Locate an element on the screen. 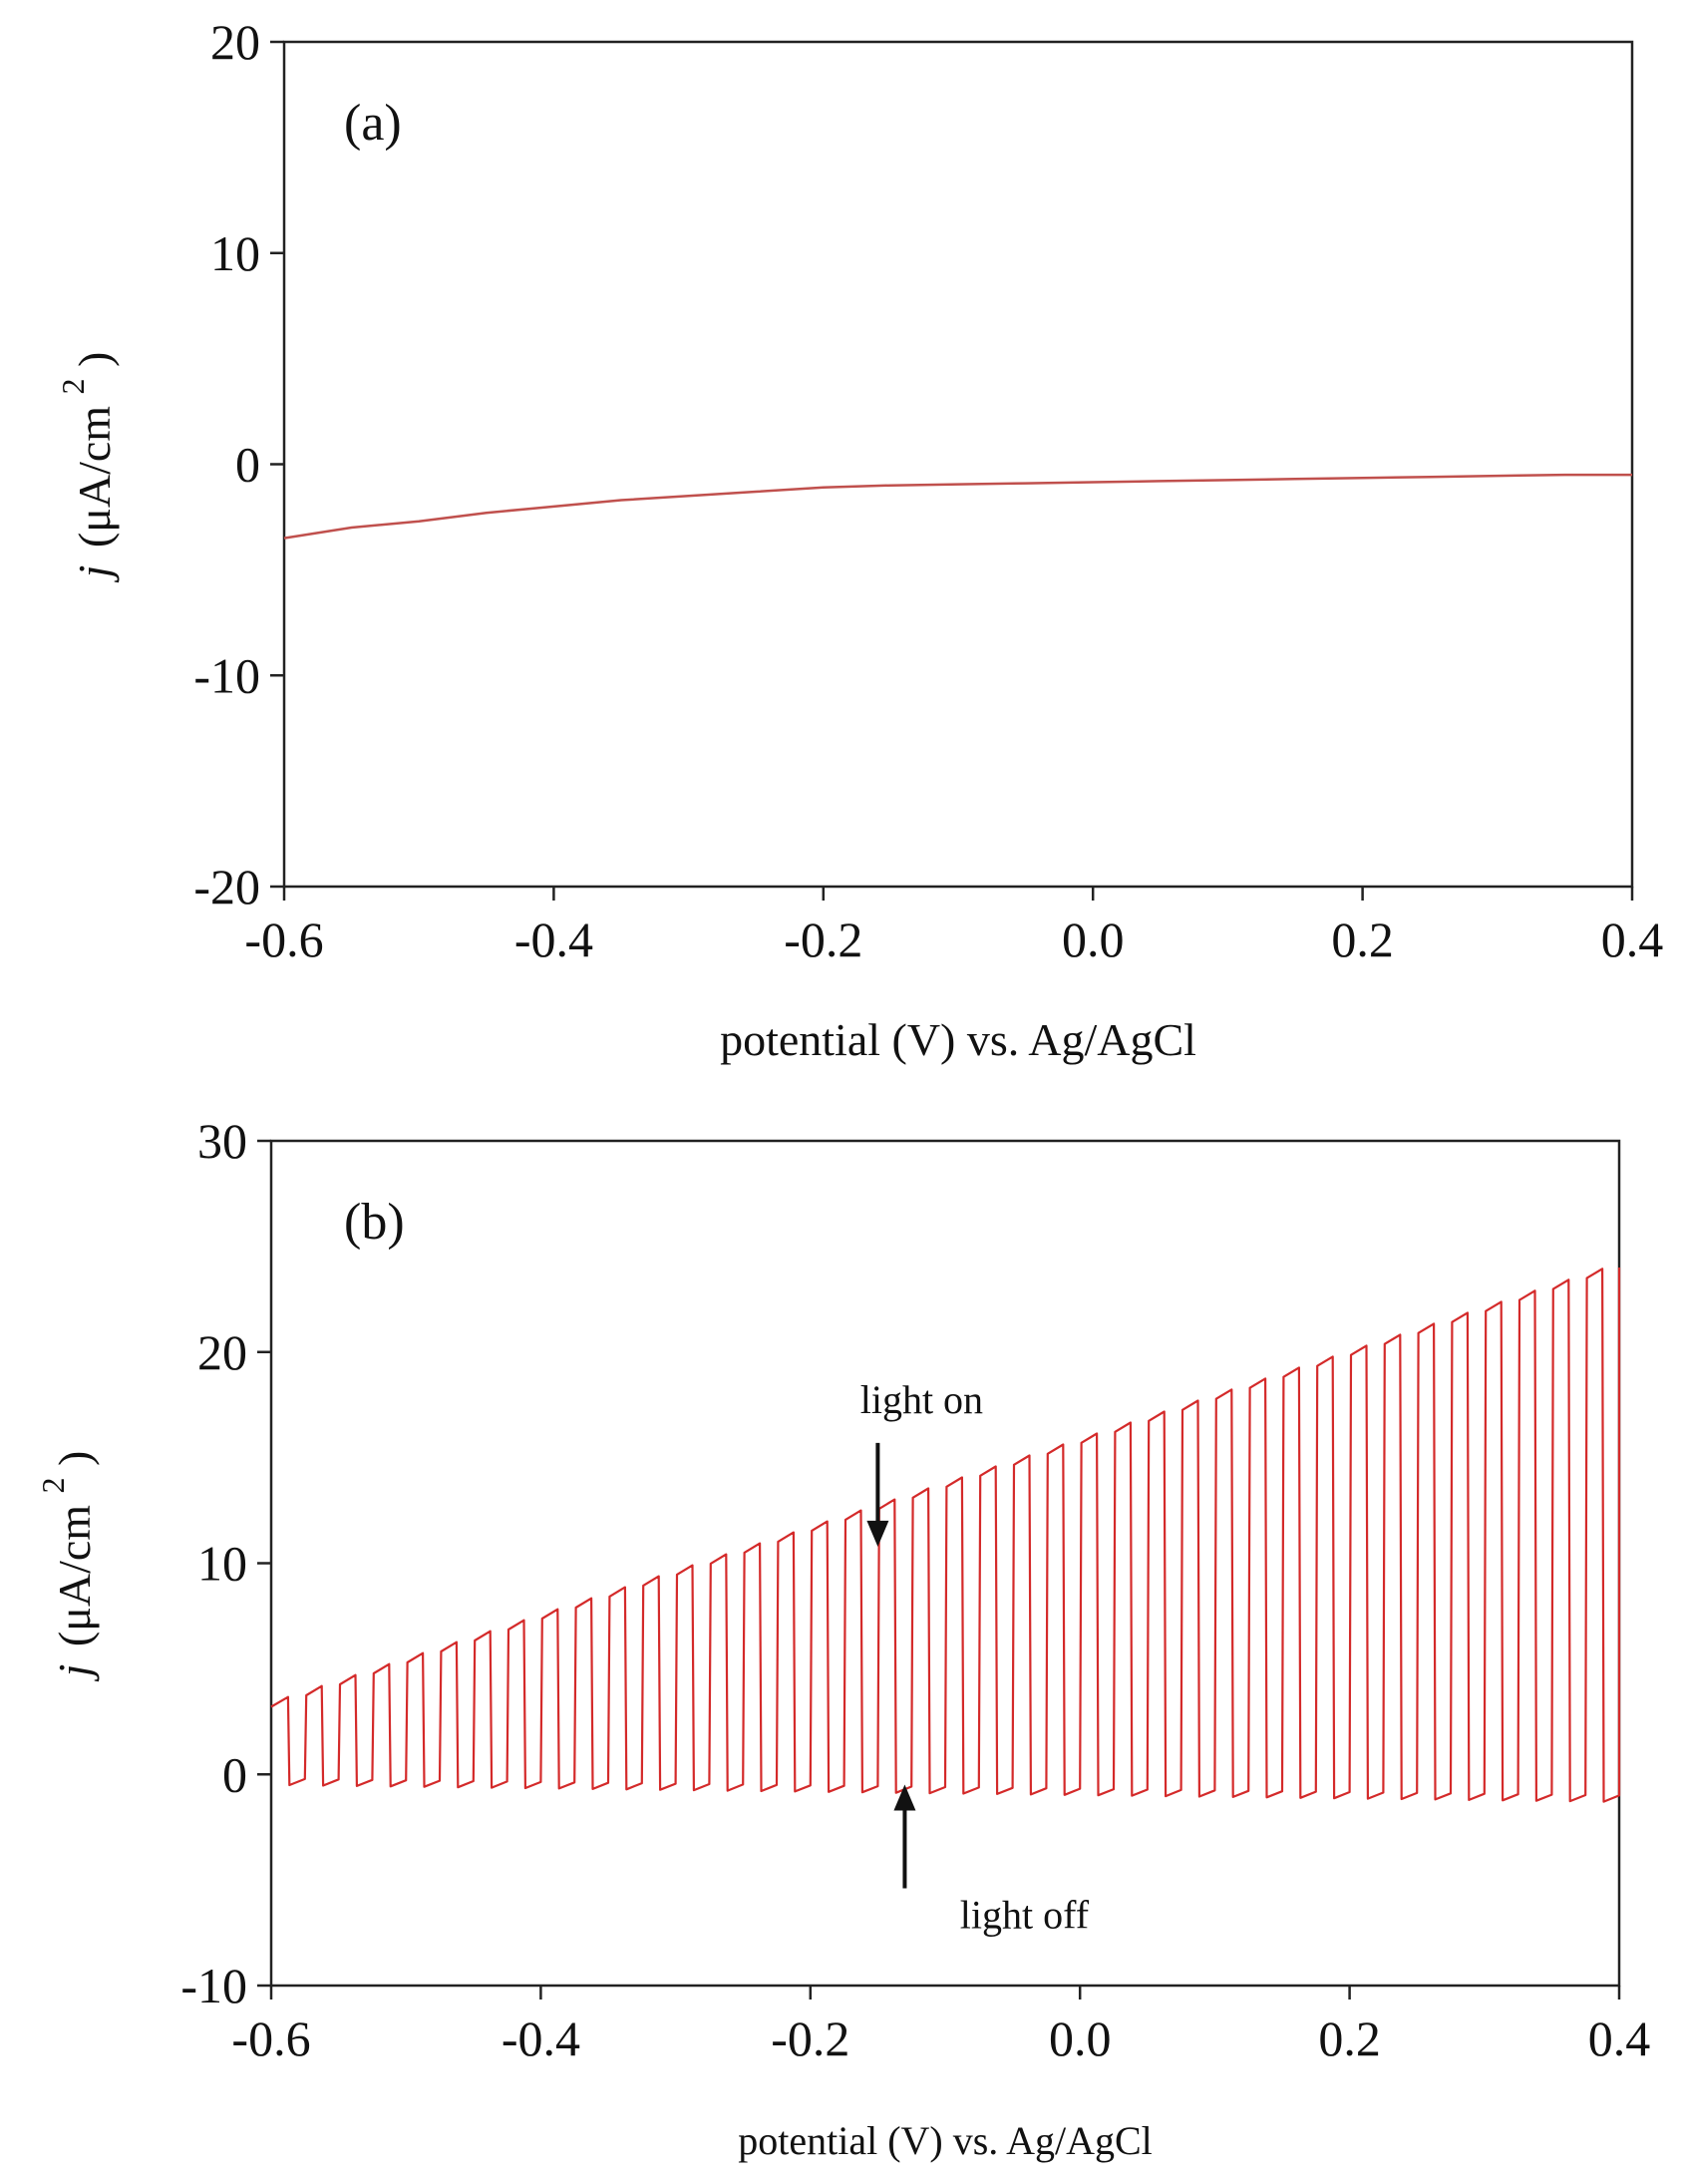 Image resolution: width=1681 pixels, height=2184 pixels. annotation-label: light on is located at coordinates (921, 1399).